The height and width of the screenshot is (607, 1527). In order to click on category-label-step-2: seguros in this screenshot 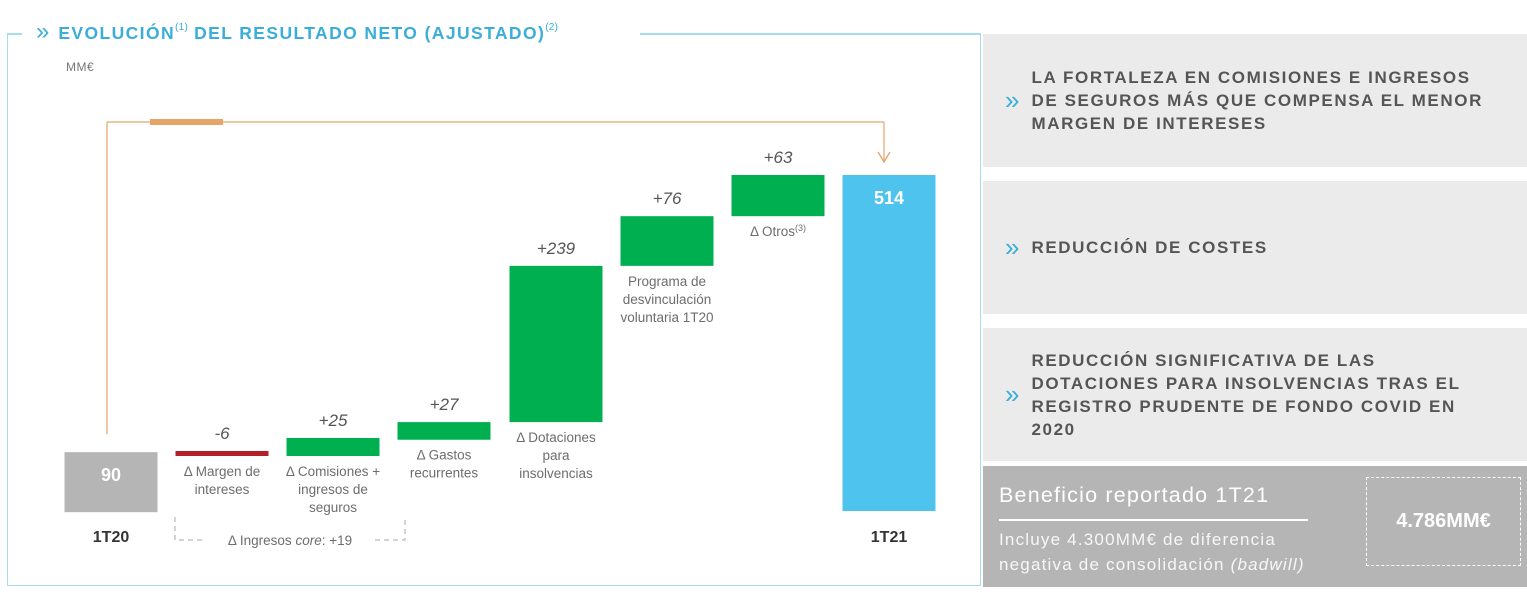, I will do `click(333, 507)`.